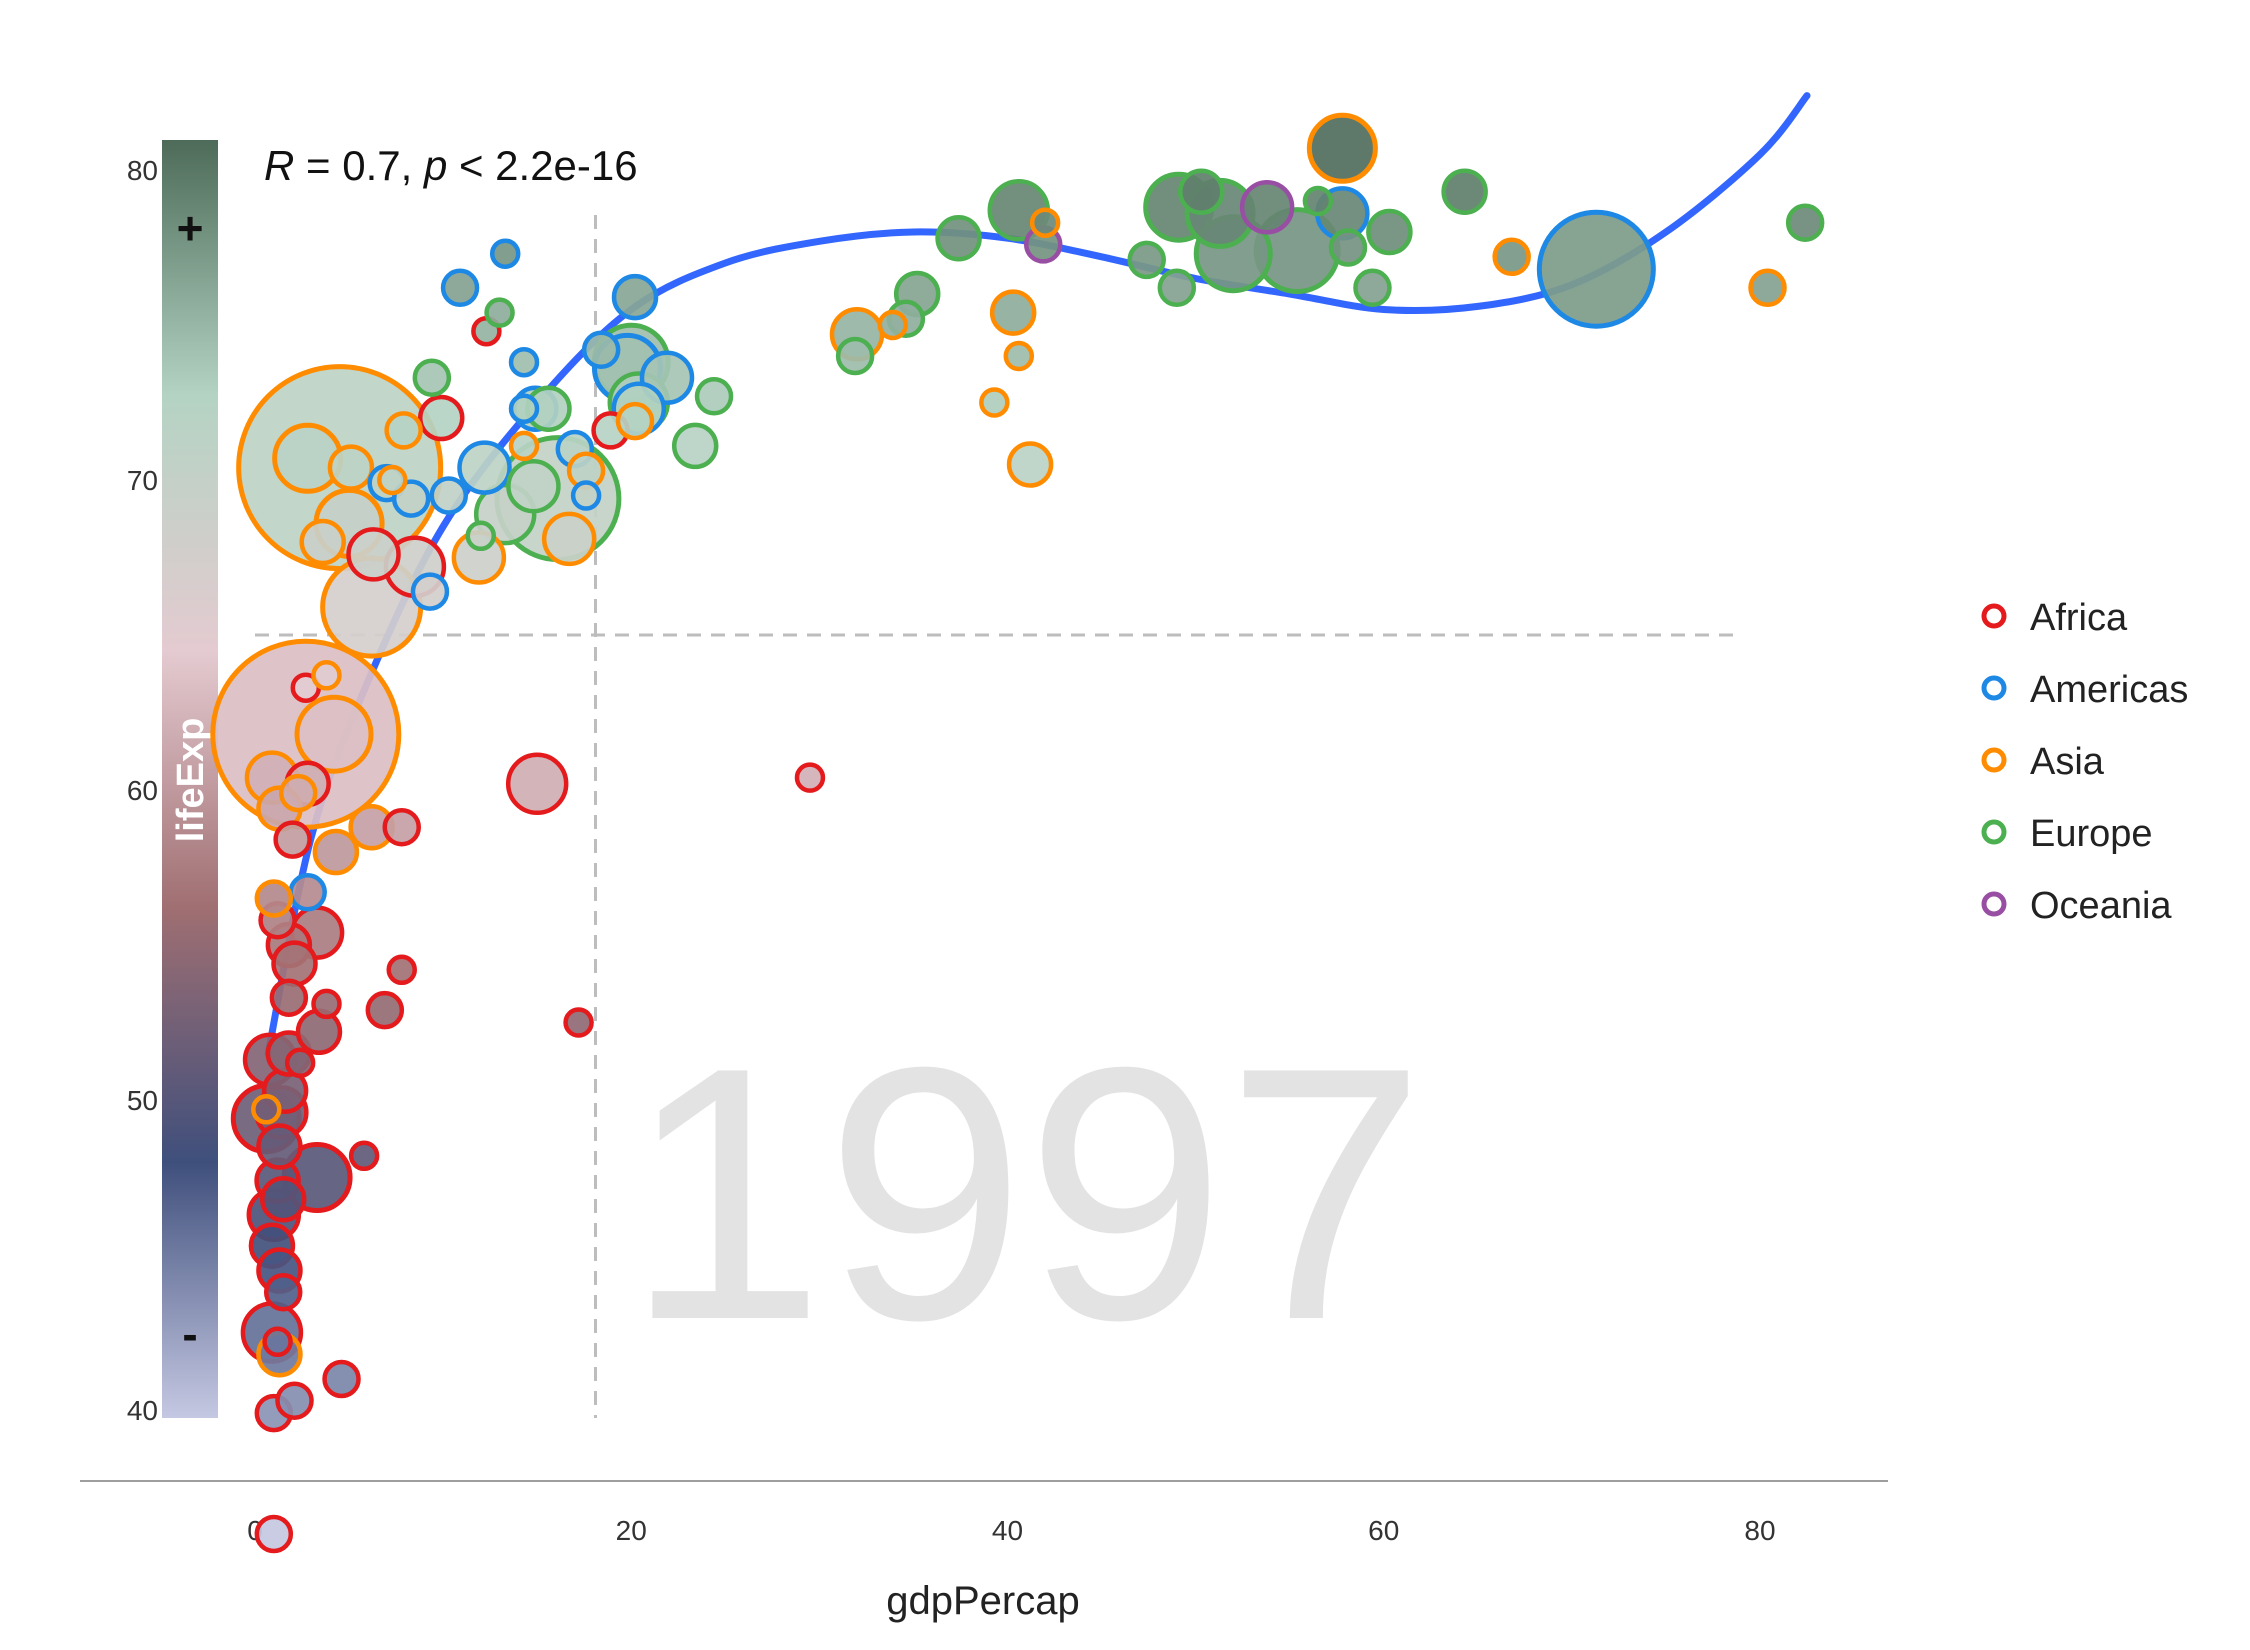  I want to click on legend-label-asia: Asia, so click(2067, 762).